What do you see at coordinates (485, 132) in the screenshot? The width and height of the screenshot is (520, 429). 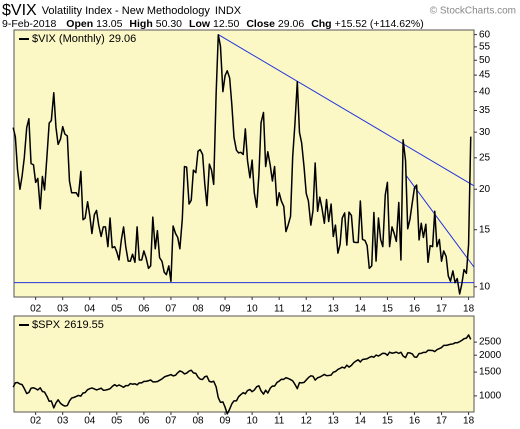 I see `y-tick-label: 30` at bounding box center [485, 132].